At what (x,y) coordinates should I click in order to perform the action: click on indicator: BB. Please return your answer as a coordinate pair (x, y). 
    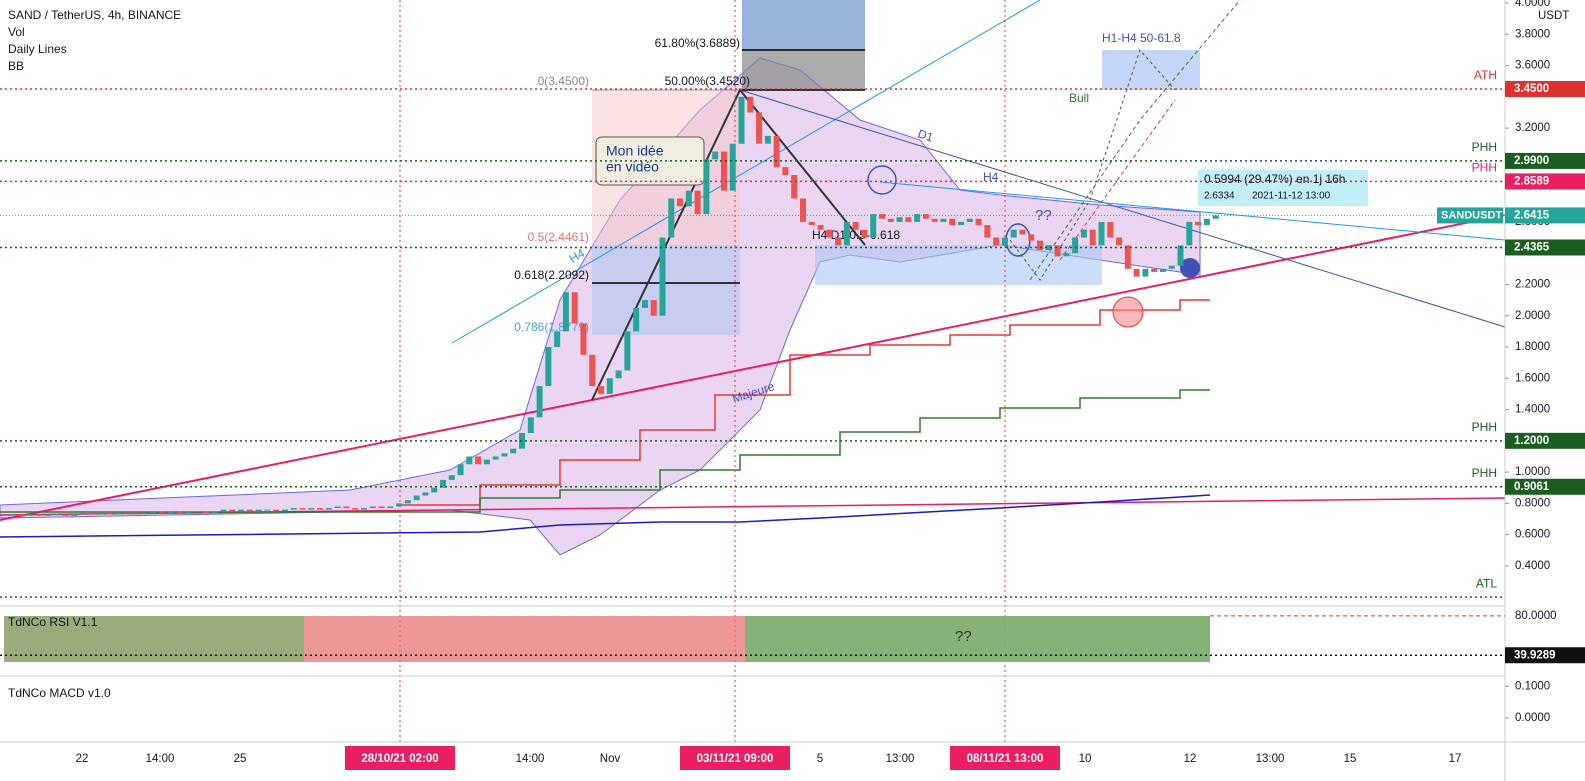
    Looking at the image, I should click on (16, 66).